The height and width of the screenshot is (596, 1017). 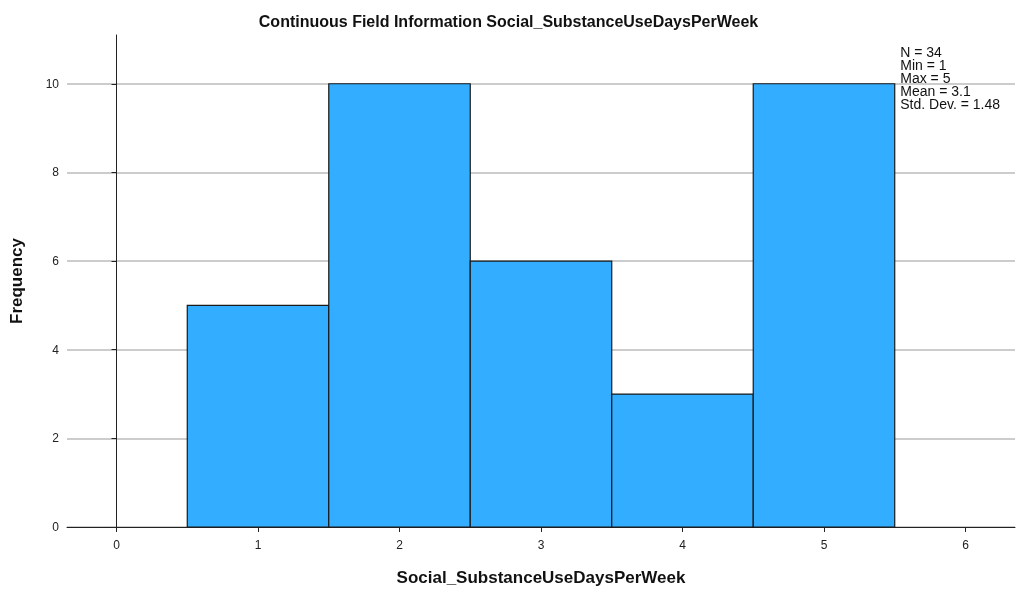 What do you see at coordinates (508, 21) in the screenshot?
I see `chart-title: Continuous Field Information Social_SubstanceUseDaysPerWeek` at bounding box center [508, 21].